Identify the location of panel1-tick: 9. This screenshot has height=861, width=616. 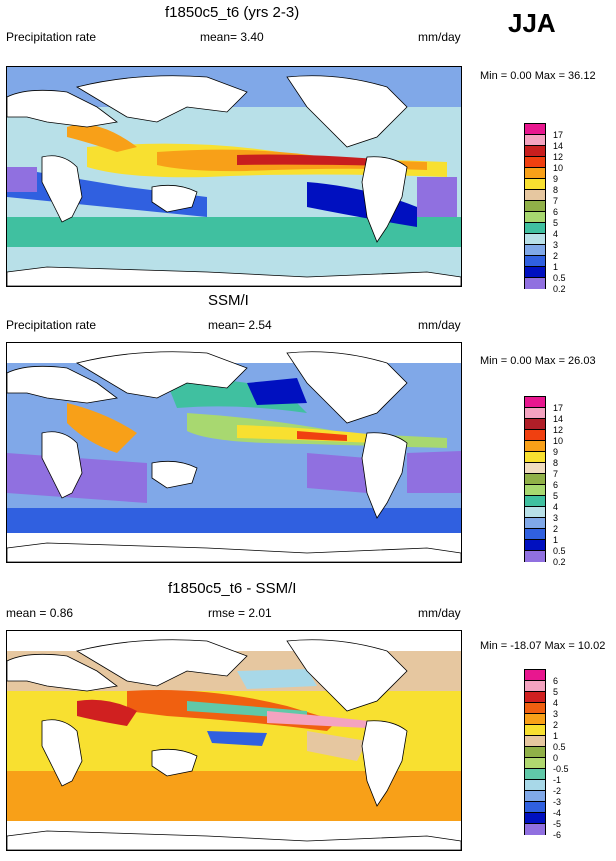
(556, 179).